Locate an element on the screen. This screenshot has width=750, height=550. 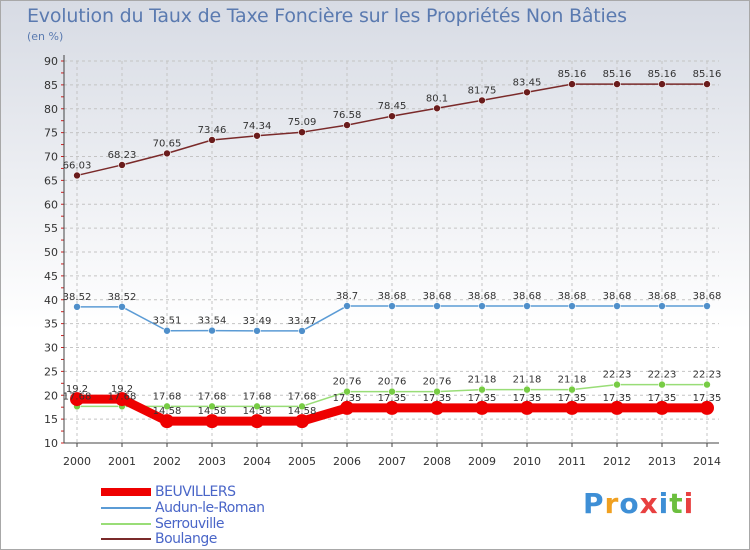
data-label-boulange: 85.16 is located at coordinates (662, 74).